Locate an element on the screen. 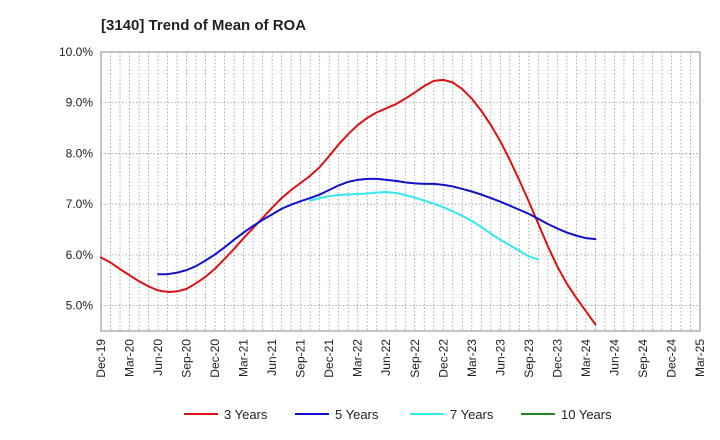 This screenshot has width=720, height=440. y-tick-label: 6.0% is located at coordinates (80, 255).